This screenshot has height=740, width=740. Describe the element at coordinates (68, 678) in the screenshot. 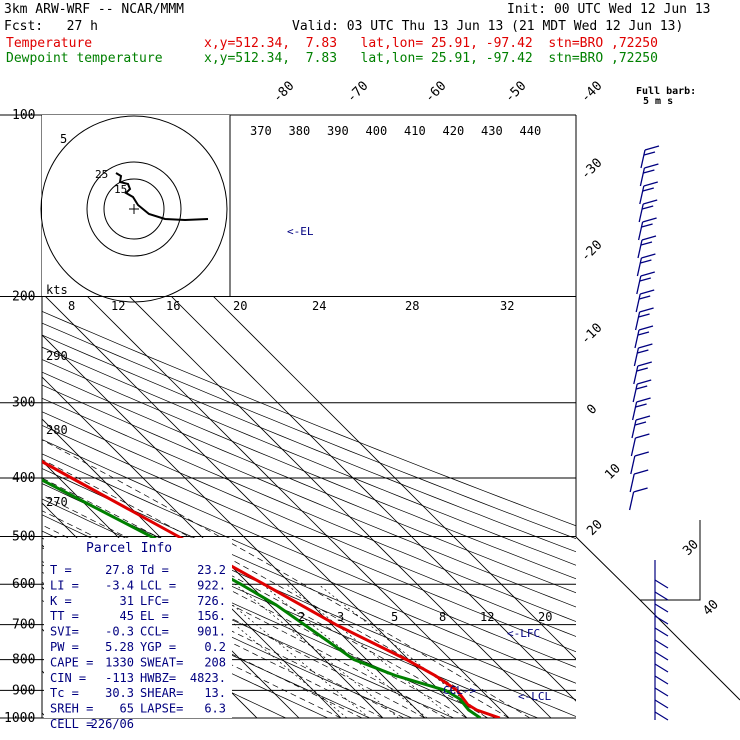

I see `parcel-info-key: CIN =` at that location.